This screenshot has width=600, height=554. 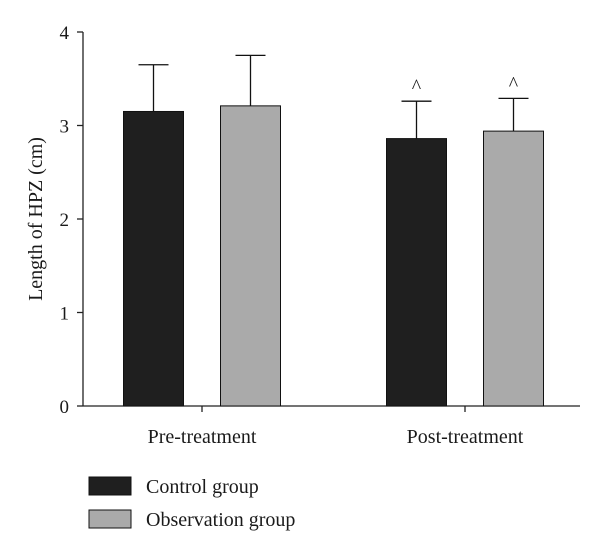 I want to click on x-category-labels: Pre-treatment Post-treatment, so click(x=336, y=427).